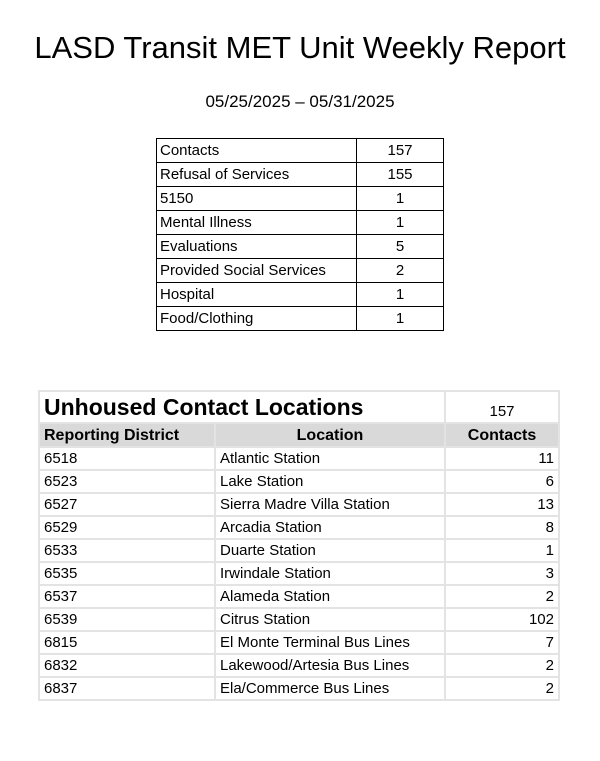 The image size is (600, 761). Describe the element at coordinates (502, 573) in the screenshot. I see `contacts-cell: 3` at that location.